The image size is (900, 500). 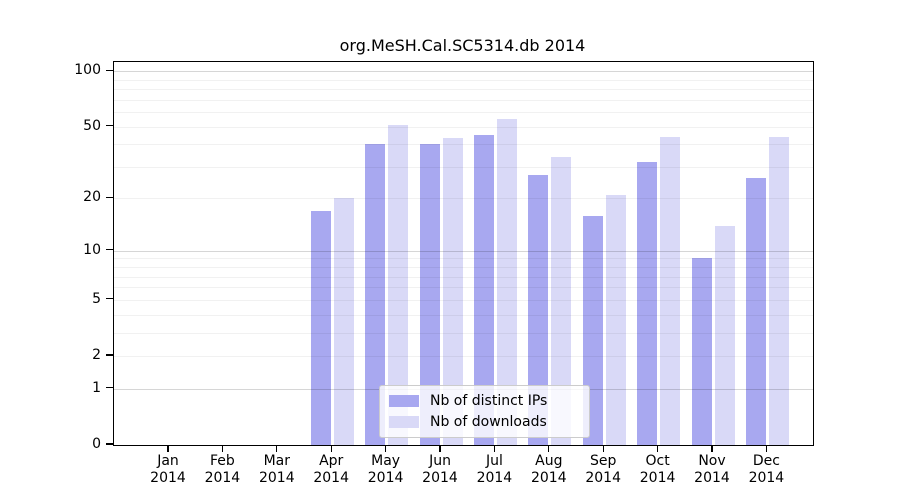 I want to click on legend-item-downloads: Nb of downloads, so click(x=485, y=422).